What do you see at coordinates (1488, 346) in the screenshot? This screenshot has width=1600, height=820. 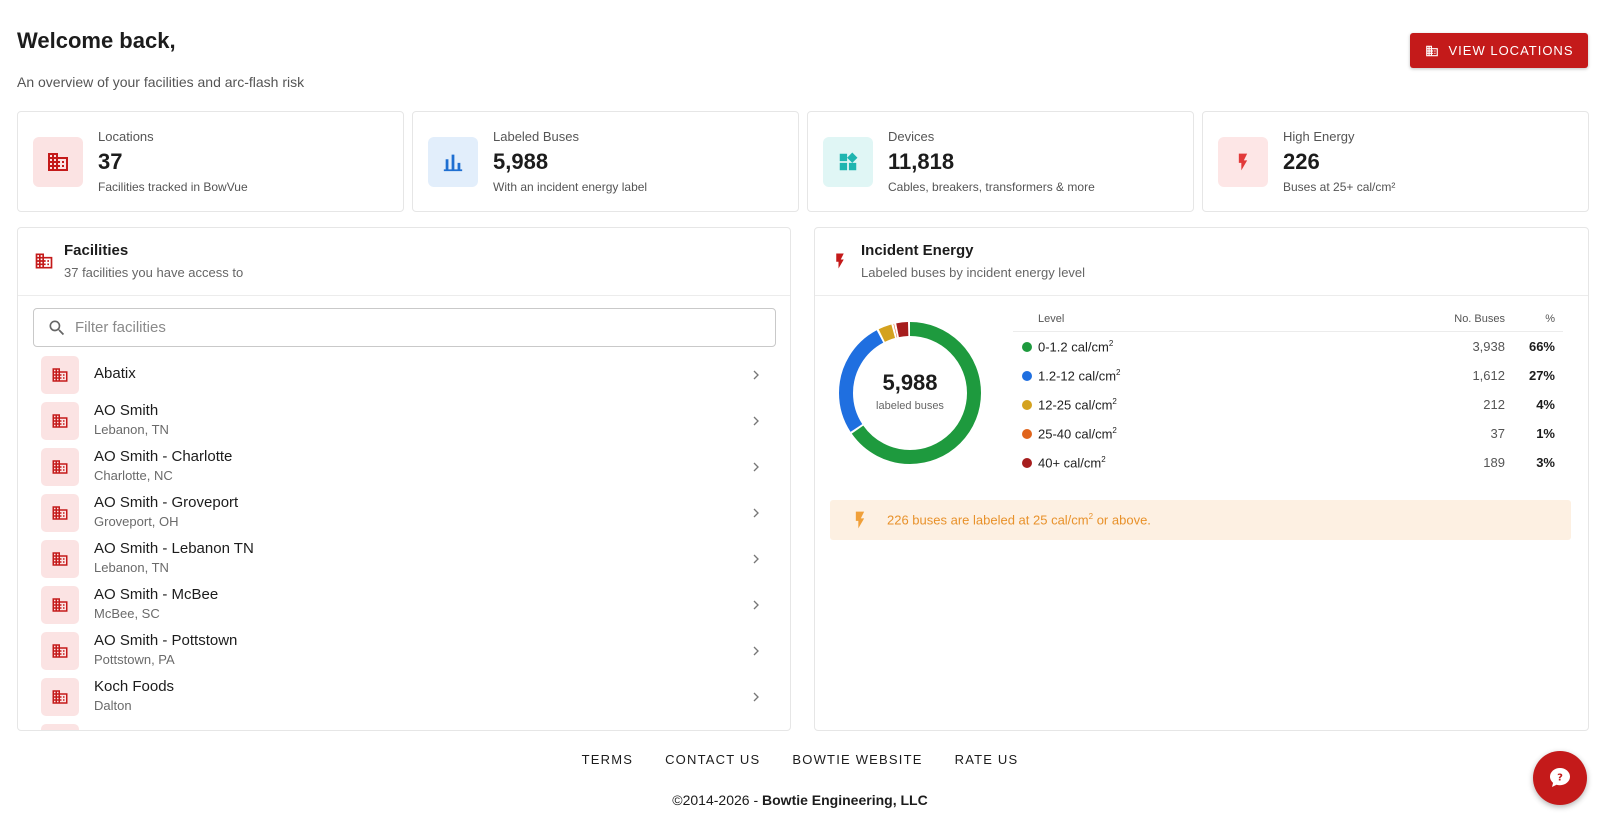 I see `bus-count: 3,938` at bounding box center [1488, 346].